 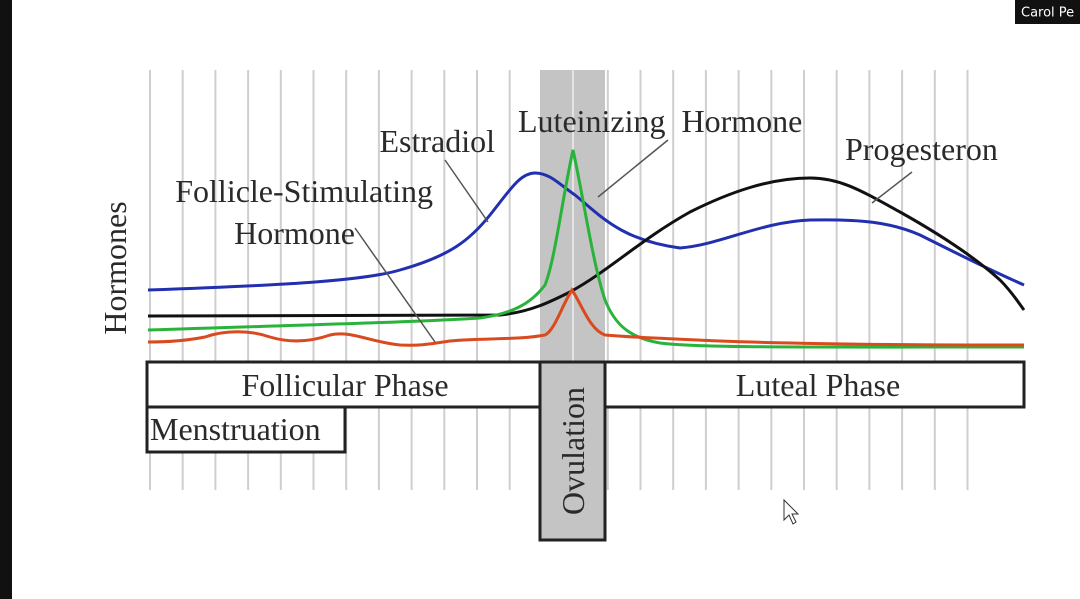 What do you see at coordinates (294, 233) in the screenshot?
I see `curve-label: Hormone` at bounding box center [294, 233].